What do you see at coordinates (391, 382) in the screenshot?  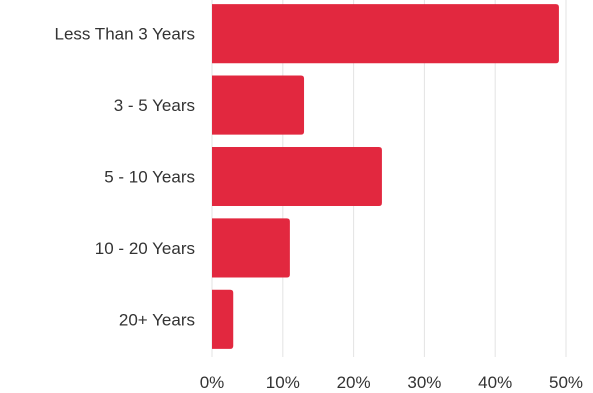 I see `x-tick-labels: 0% 10% 20% 30% 40% 50%` at bounding box center [391, 382].